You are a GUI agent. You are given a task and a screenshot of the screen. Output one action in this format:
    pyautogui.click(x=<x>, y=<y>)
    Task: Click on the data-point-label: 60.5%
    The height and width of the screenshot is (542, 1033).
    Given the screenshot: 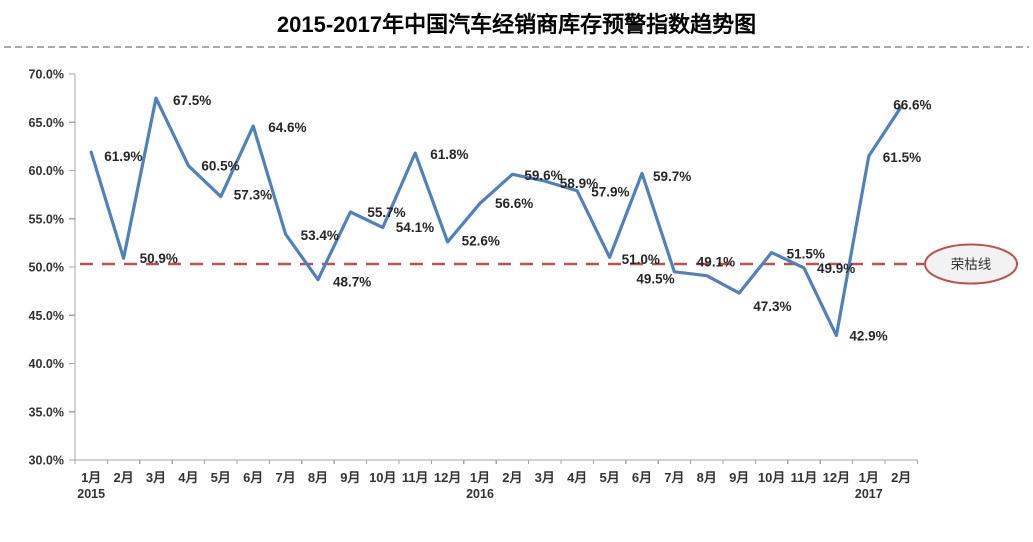 What is the action you would take?
    pyautogui.click(x=220, y=165)
    